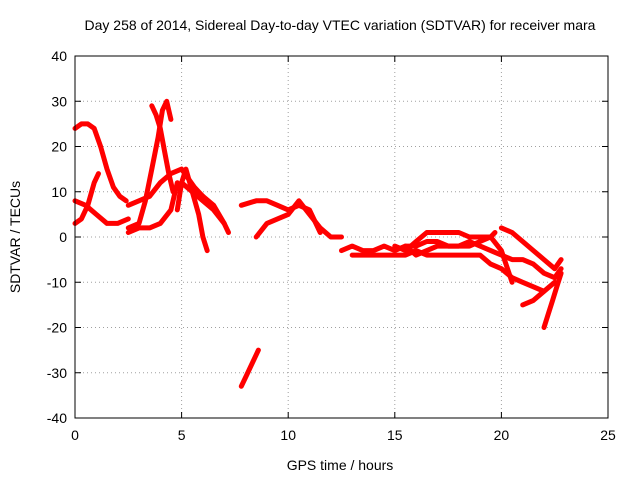 The width and height of the screenshot is (640, 480). Describe the element at coordinates (59, 101) in the screenshot. I see `y-tick-label: 30` at that location.